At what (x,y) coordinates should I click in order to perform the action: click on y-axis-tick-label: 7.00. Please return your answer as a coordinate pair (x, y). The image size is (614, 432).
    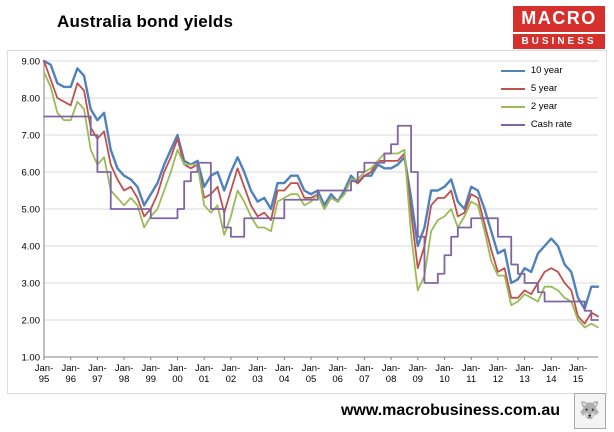
    Looking at the image, I should click on (31, 136).